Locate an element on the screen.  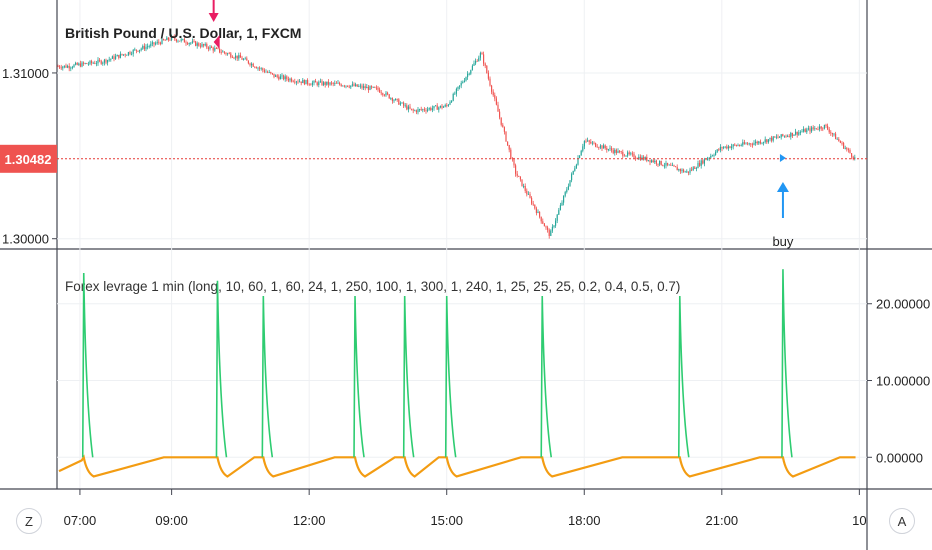
indicator-spike is located at coordinates (267, 377).